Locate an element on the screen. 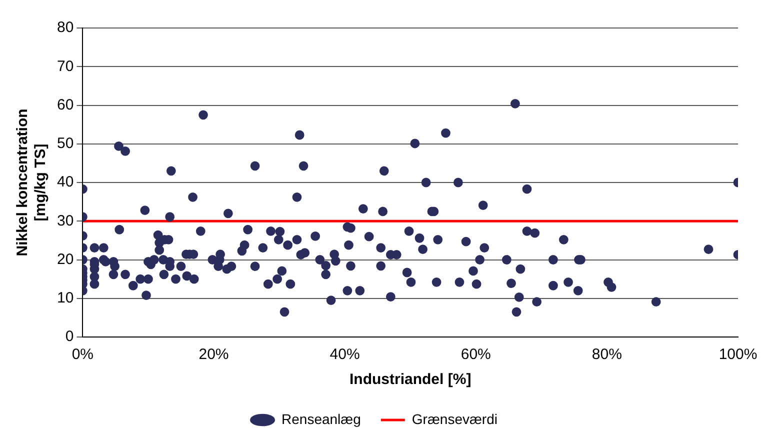  y-tick-label: 50 is located at coordinates (65, 143).